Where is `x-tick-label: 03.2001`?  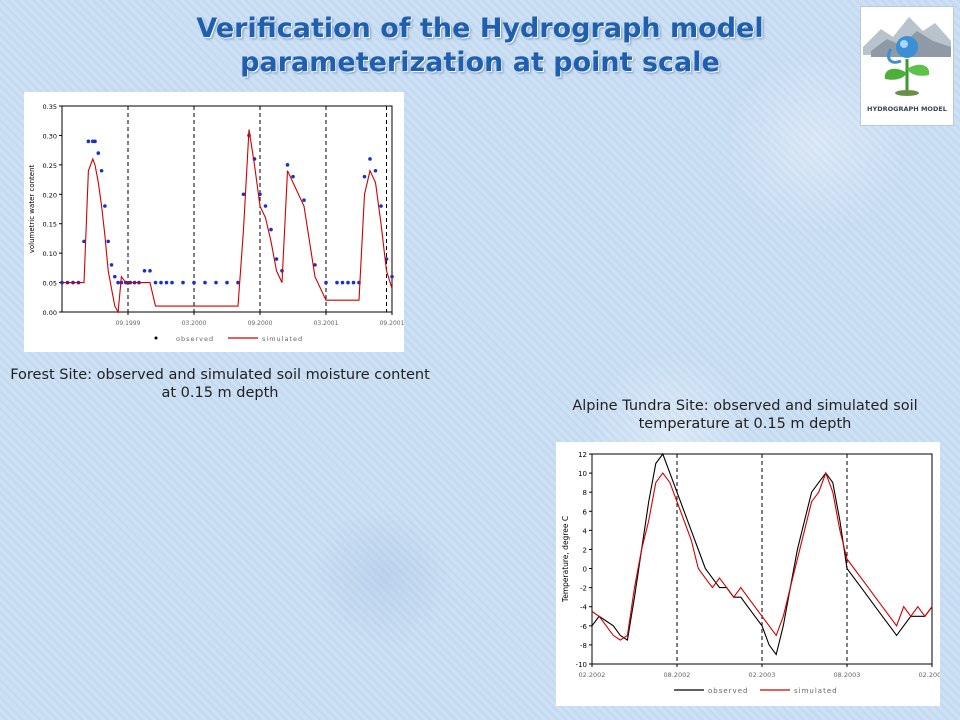
x-tick-label: 03.2001 is located at coordinates (326, 323).